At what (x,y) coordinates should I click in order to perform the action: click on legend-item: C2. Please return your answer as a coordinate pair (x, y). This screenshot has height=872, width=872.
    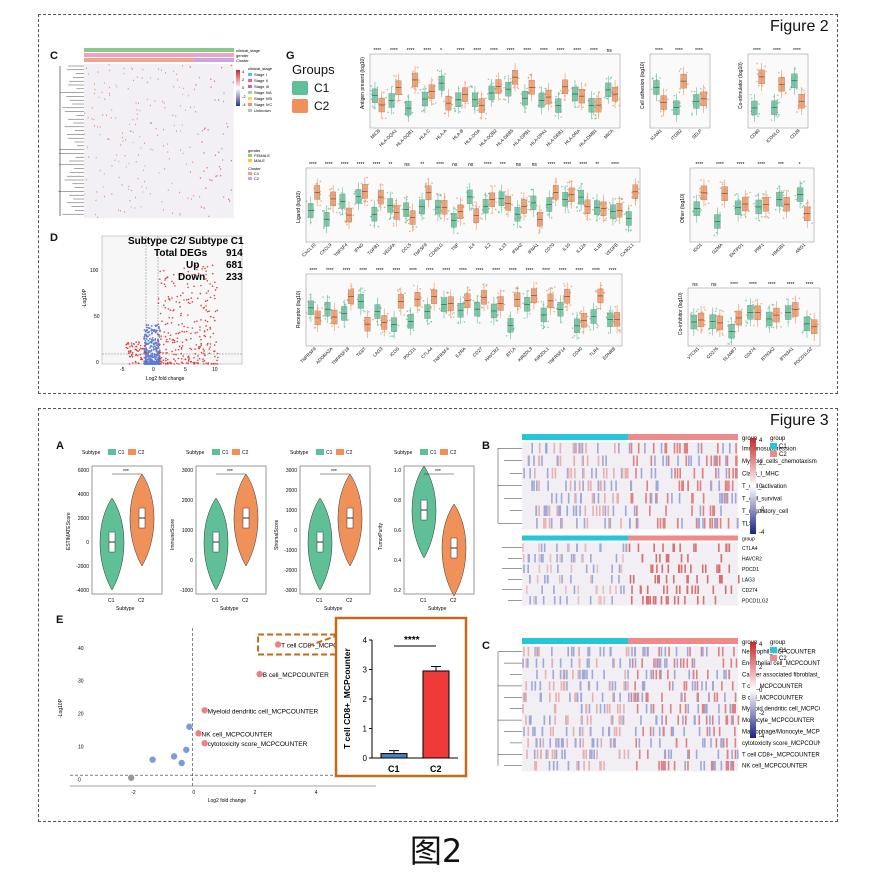
    Looking at the image, I should click on (141, 453).